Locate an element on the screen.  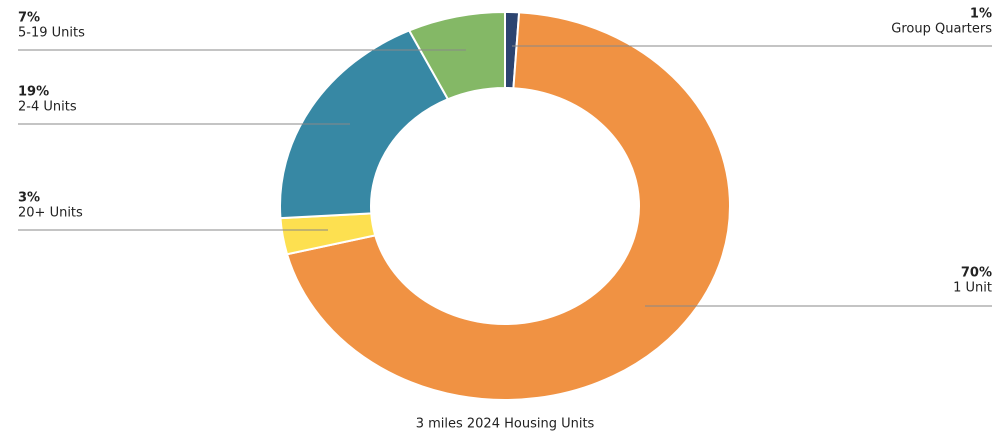
value-label: 7% is located at coordinates (29, 18).